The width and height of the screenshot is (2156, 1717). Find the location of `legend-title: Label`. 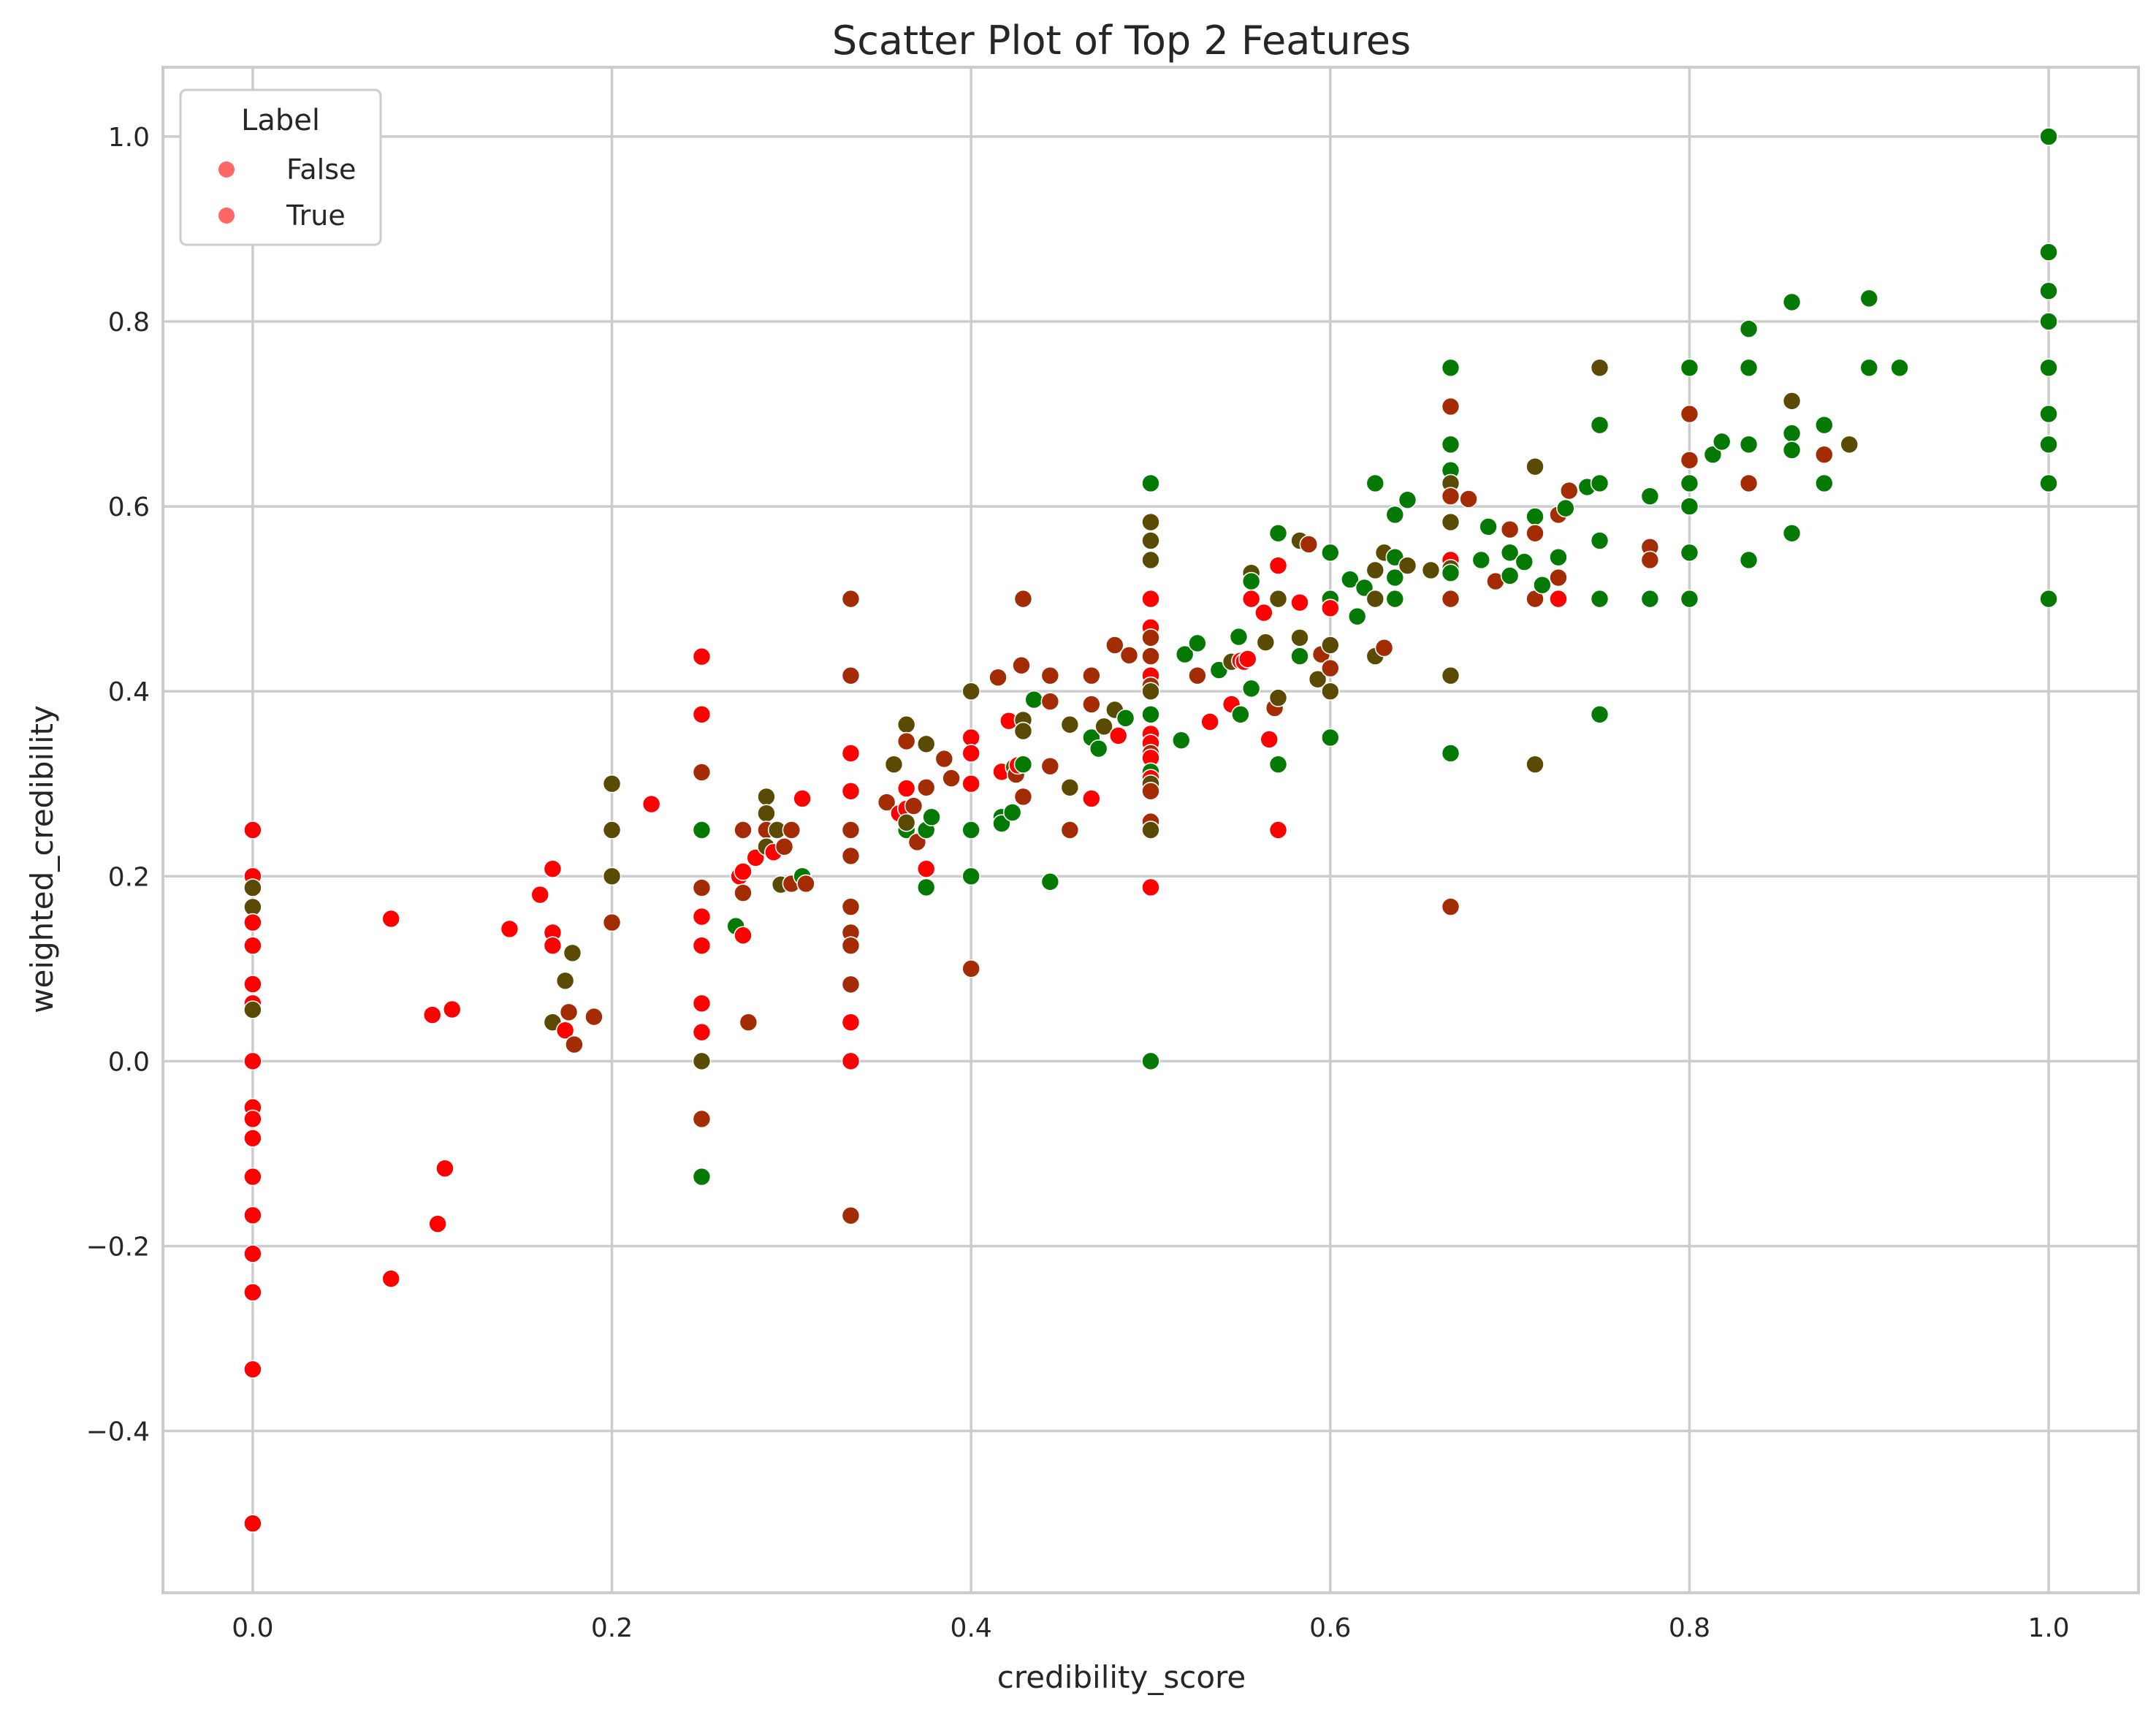

legend-title: Label is located at coordinates (280, 120).